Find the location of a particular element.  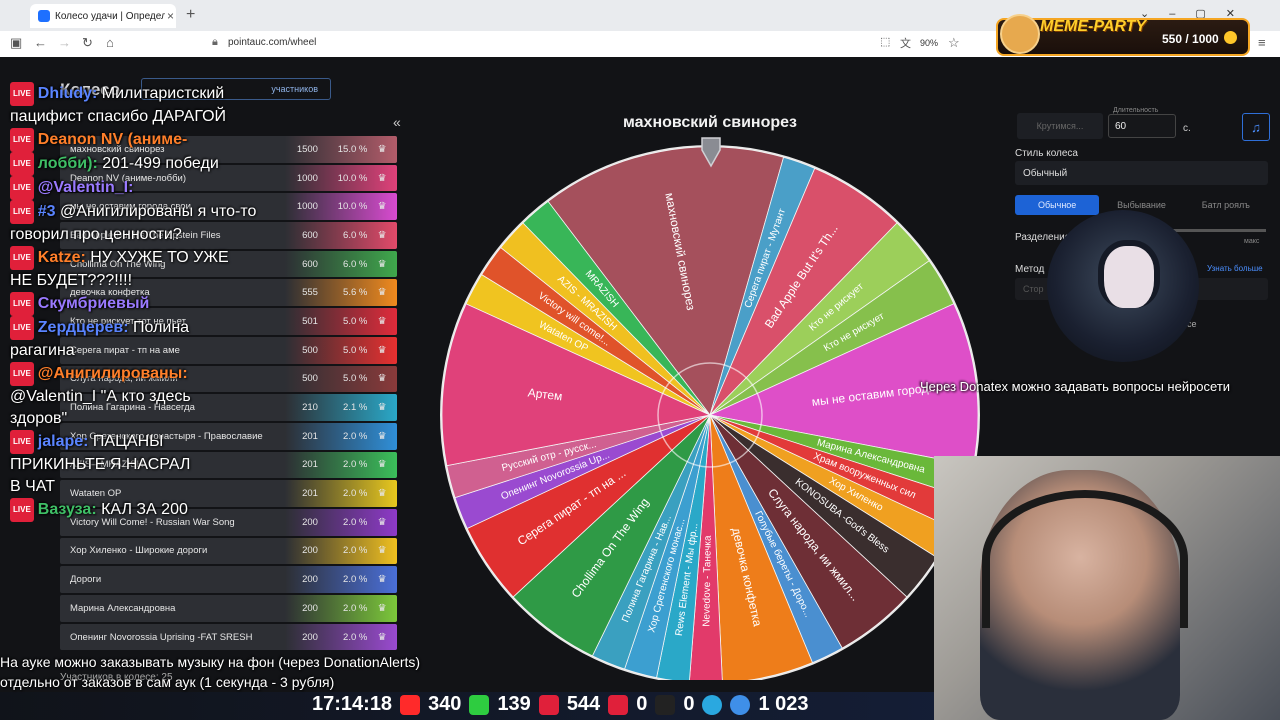

translate-icon: 文 is located at coordinates (905, 44).